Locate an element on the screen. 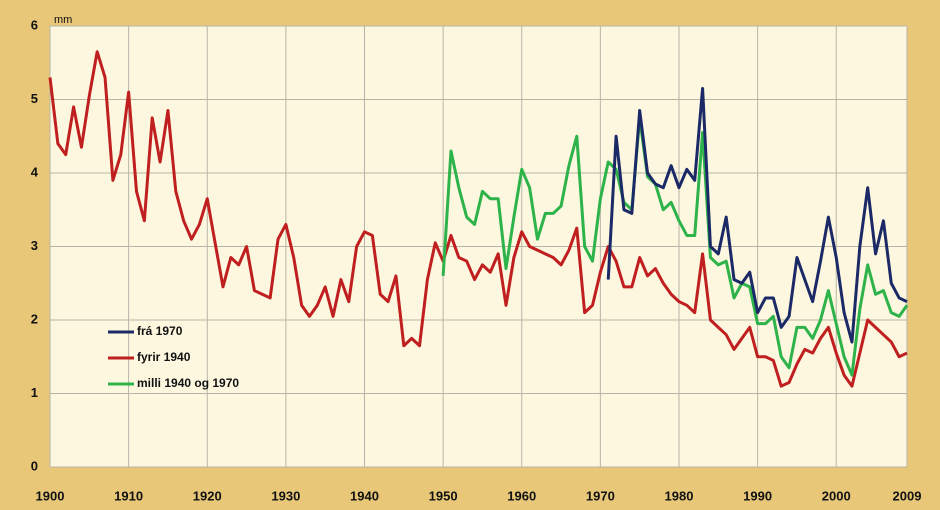  x-tick-label: 1900 is located at coordinates (50, 495).